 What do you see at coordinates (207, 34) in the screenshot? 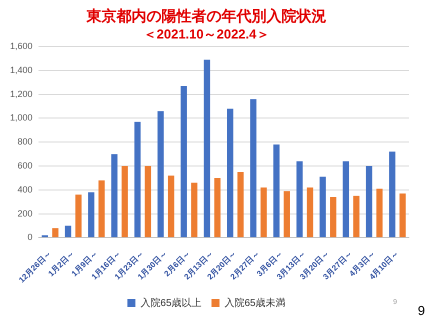
I see `chart-subtitle: ＜2021.10～2022.4＞` at bounding box center [207, 34].